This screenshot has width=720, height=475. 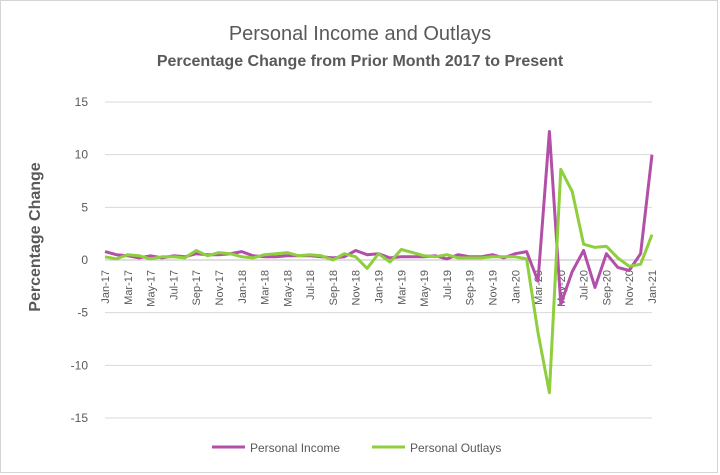 What do you see at coordinates (197, 287) in the screenshot?
I see `x-tick-label: Sep-17` at bounding box center [197, 287].